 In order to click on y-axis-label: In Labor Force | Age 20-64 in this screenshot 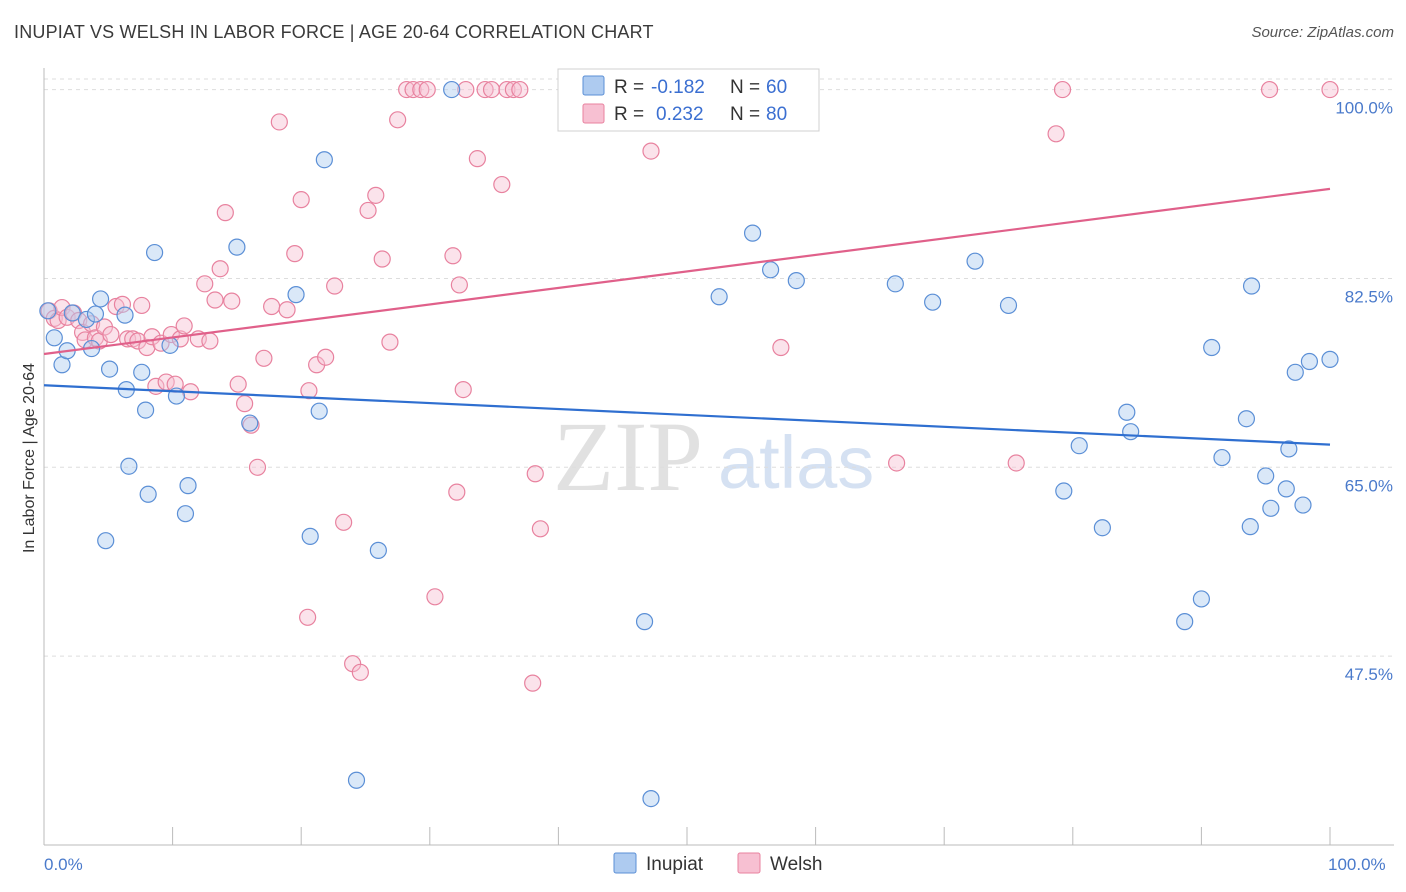, I will do `click(29, 458)`.